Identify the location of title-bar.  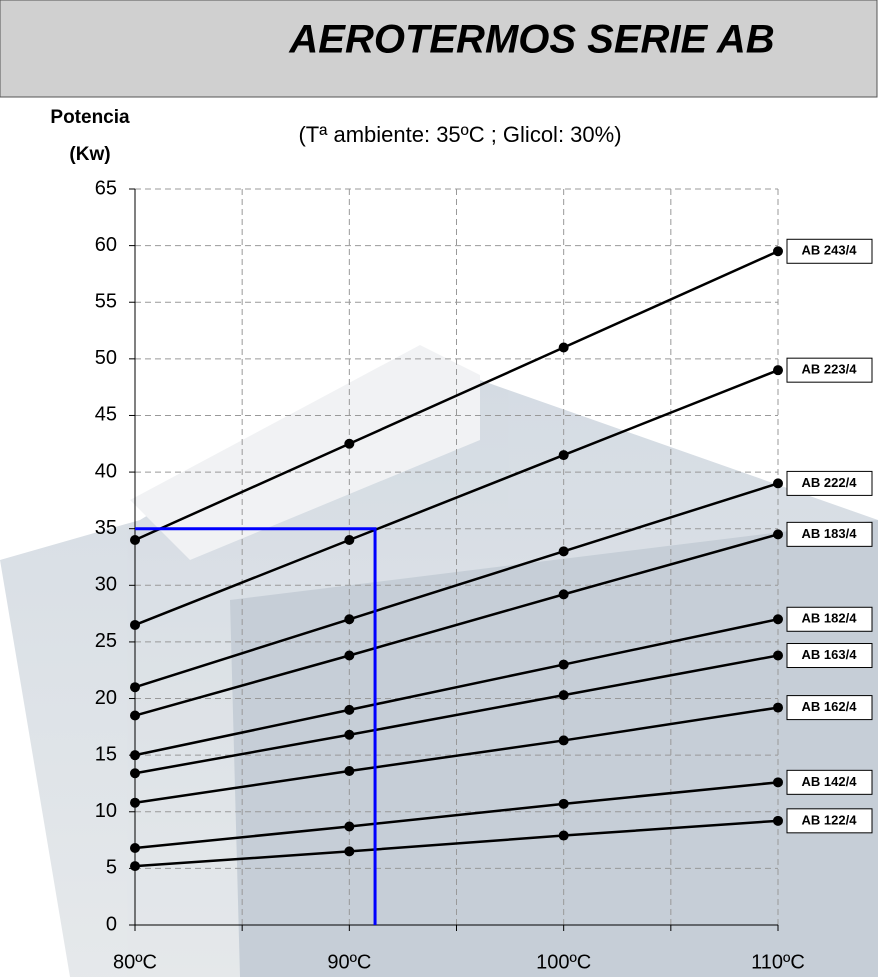
(439, 49).